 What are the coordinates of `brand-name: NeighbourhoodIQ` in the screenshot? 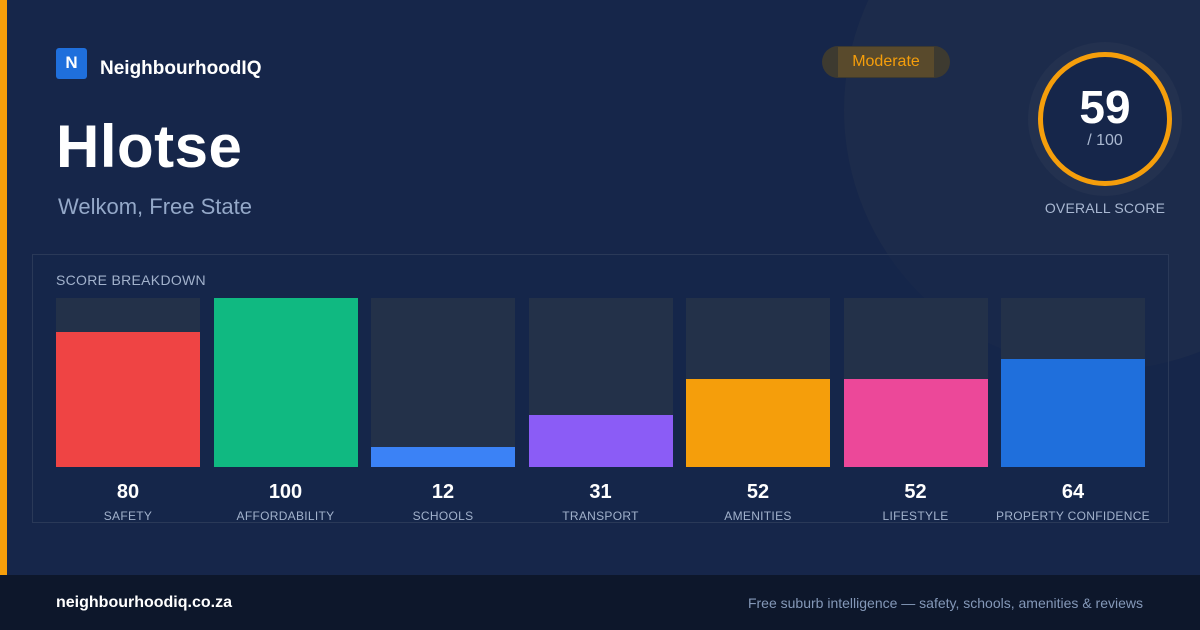 It's located at (181, 68).